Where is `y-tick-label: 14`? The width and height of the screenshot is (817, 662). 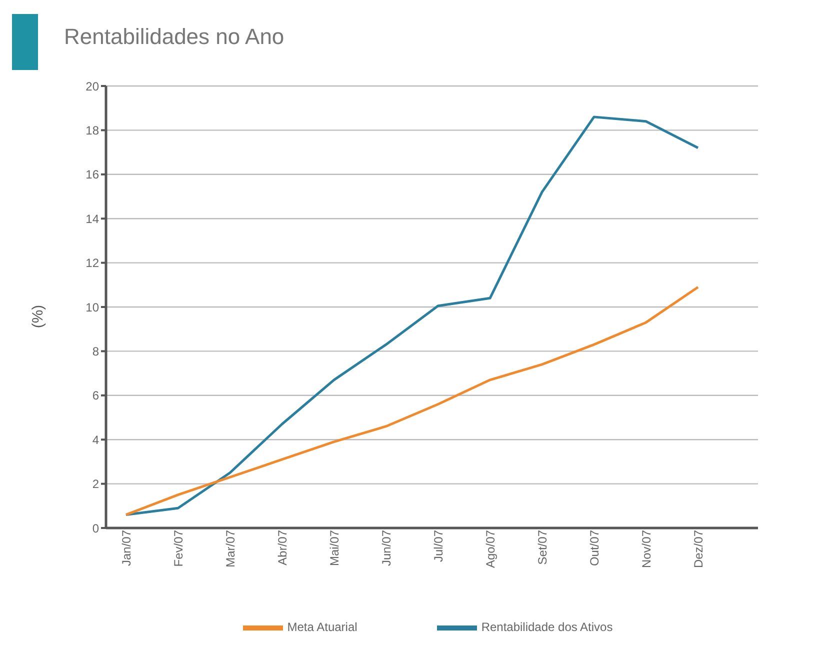
y-tick-label: 14 is located at coordinates (93, 219).